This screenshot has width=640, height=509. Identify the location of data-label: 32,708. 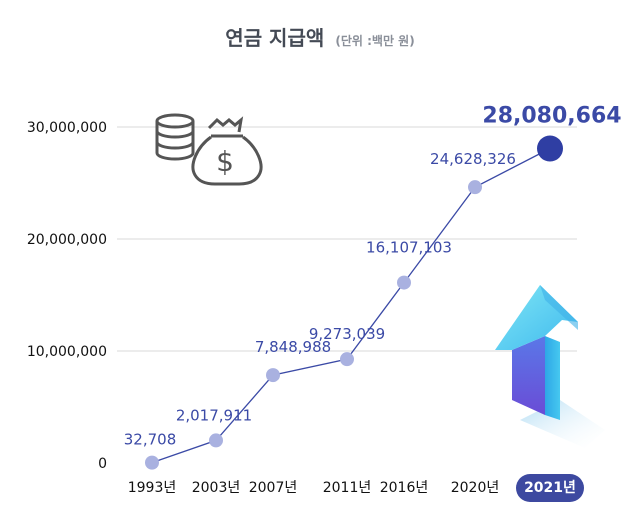
(150, 440).